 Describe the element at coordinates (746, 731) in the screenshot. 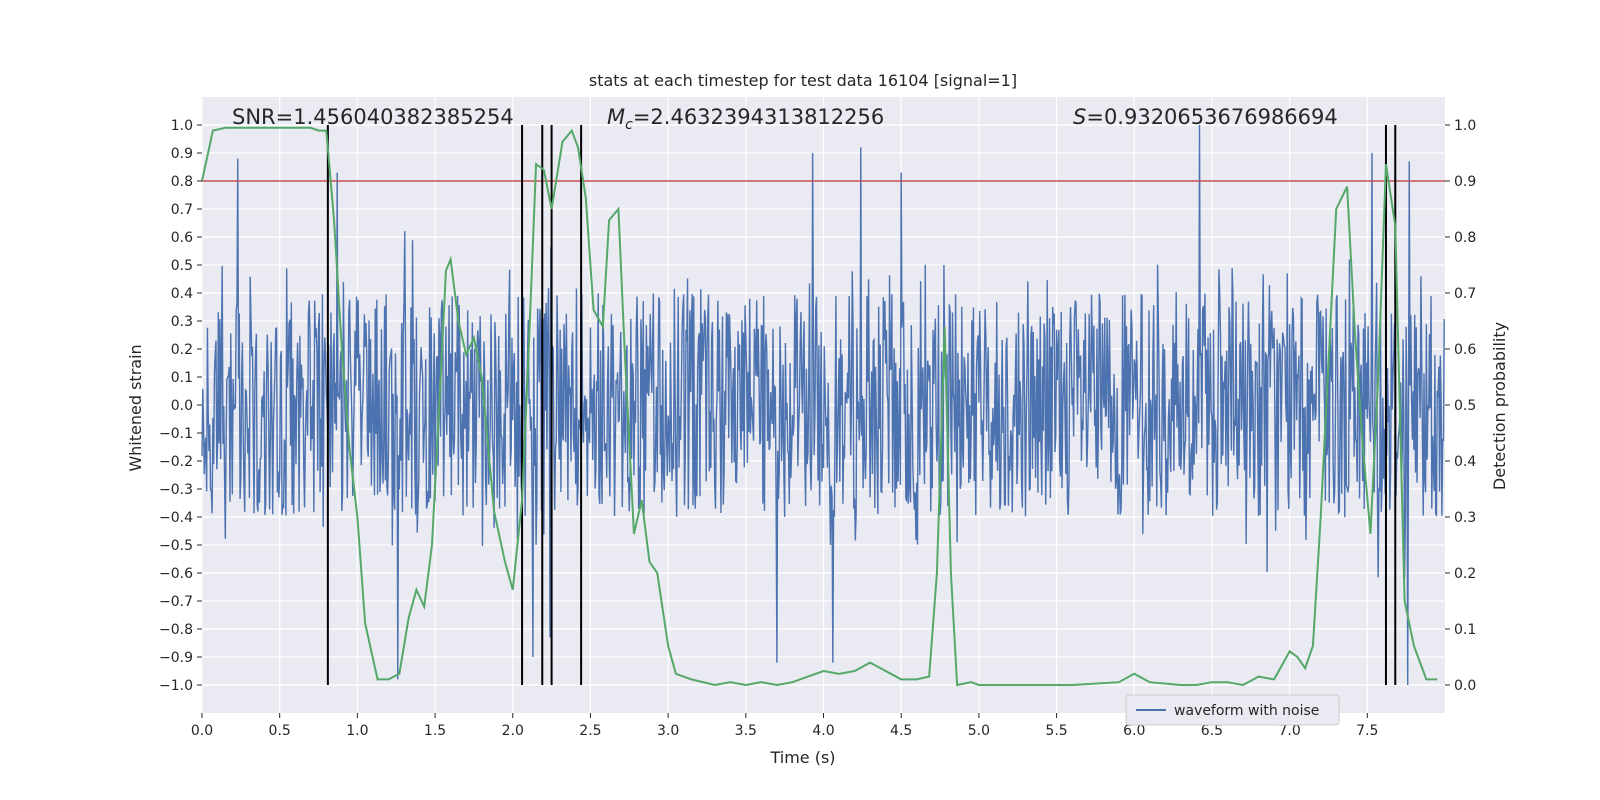

I see `x-tick-label: 3.5` at that location.